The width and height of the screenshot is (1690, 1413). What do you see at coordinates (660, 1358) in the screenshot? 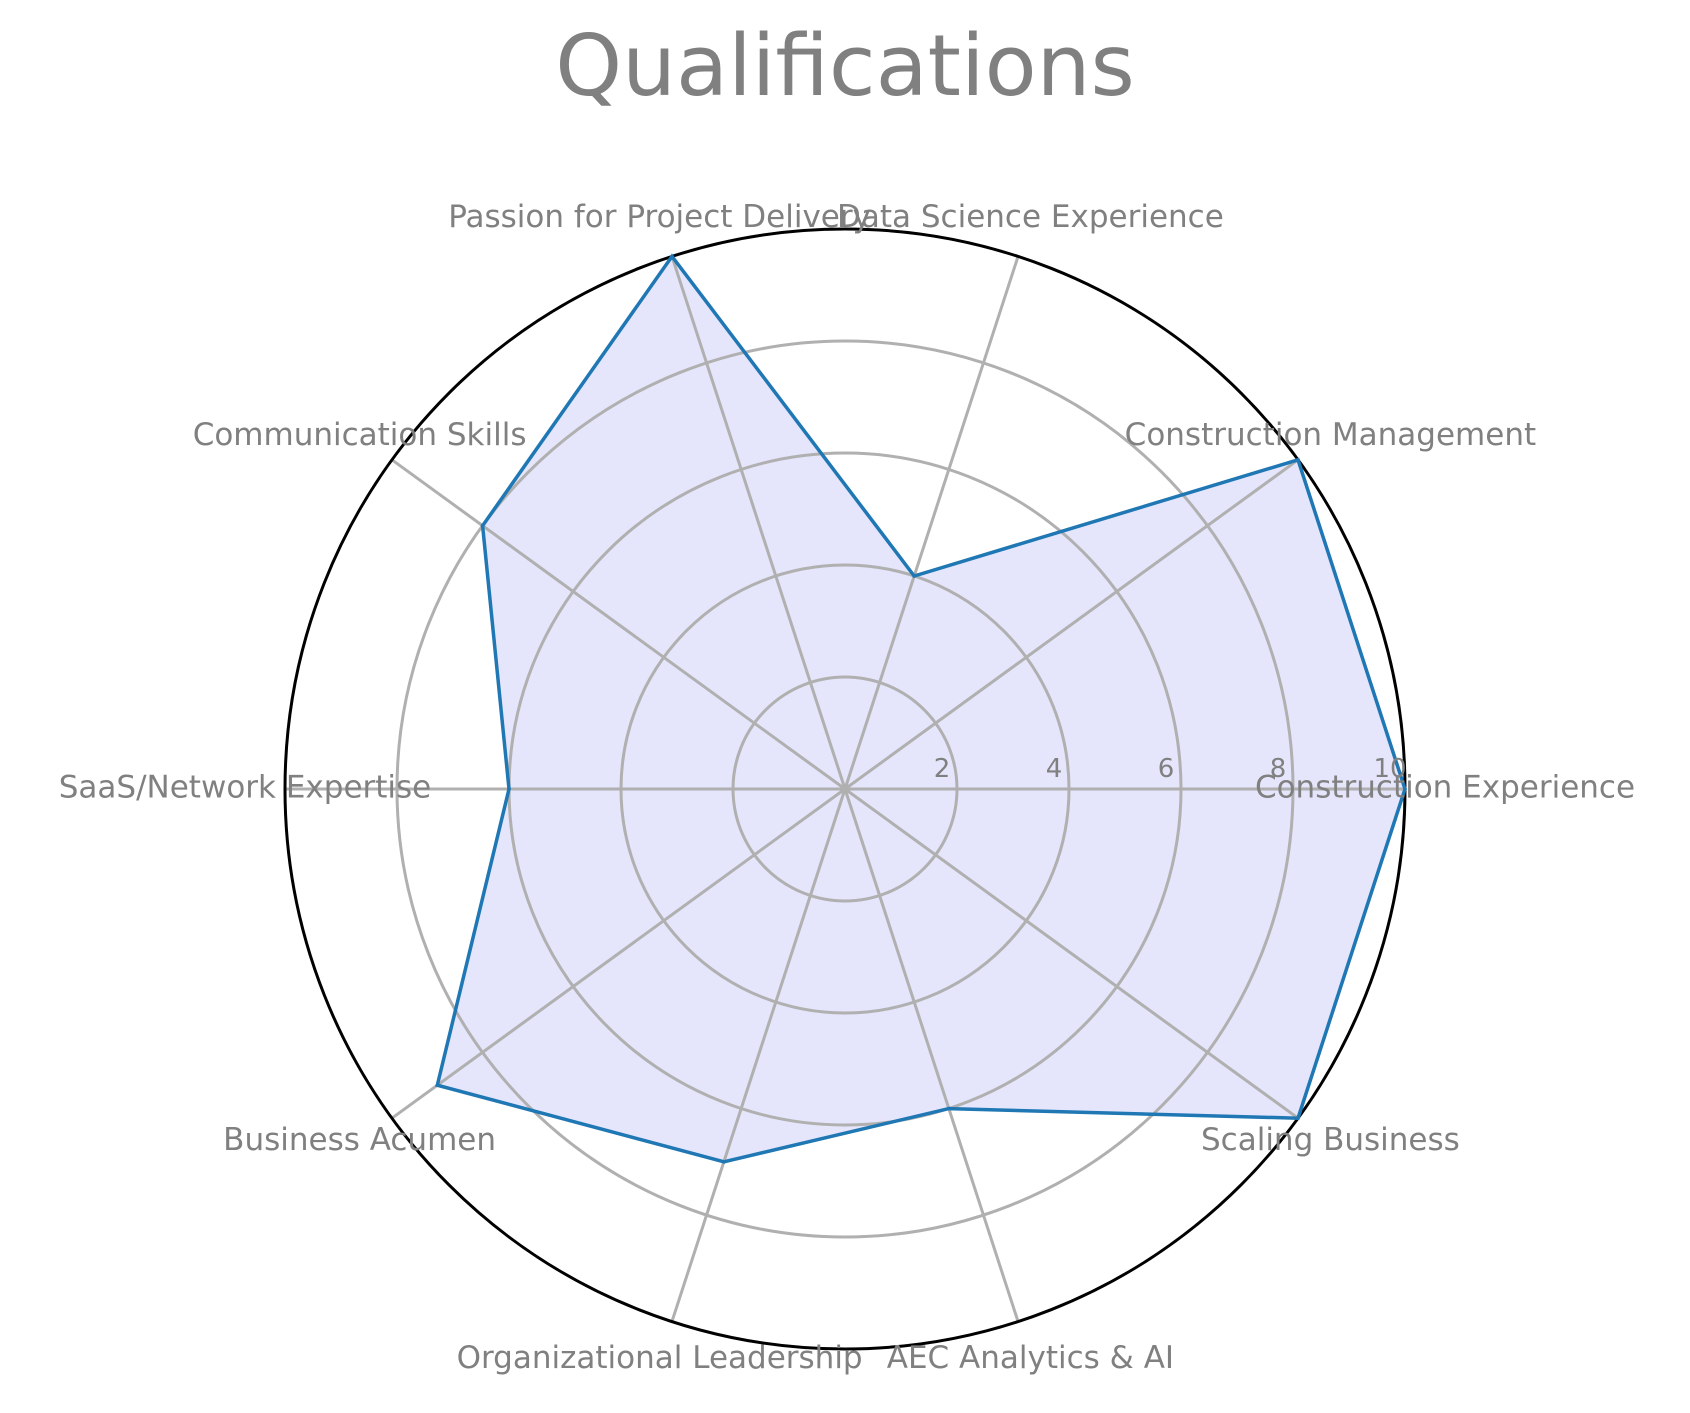
I see `category-label: Organizational Leadership` at bounding box center [660, 1358].